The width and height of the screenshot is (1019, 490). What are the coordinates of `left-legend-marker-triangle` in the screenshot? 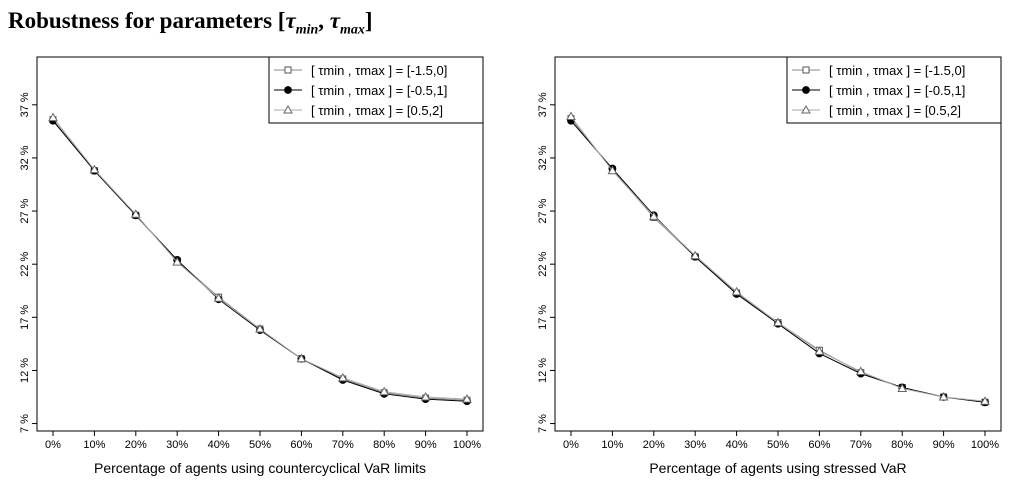 It's located at (288, 109).